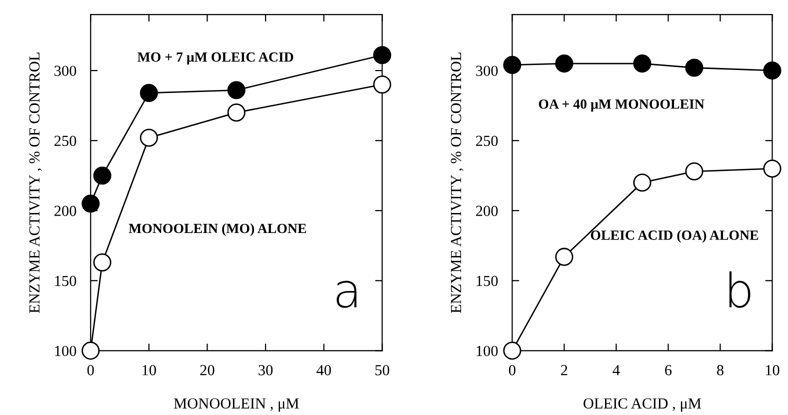 This screenshot has height=415, width=788. Describe the element at coordinates (382, 370) in the screenshot. I see `x-tick-label: 50` at that location.